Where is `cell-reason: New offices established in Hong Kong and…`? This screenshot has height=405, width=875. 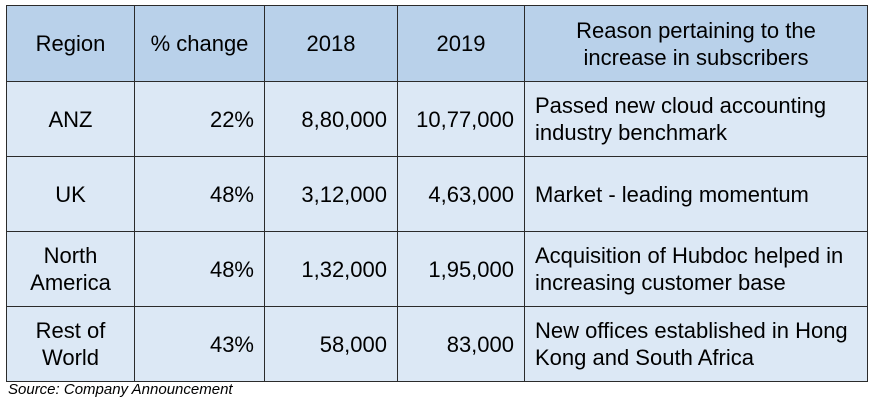 cell-reason: New offices established in Hong Kong and… is located at coordinates (696, 344).